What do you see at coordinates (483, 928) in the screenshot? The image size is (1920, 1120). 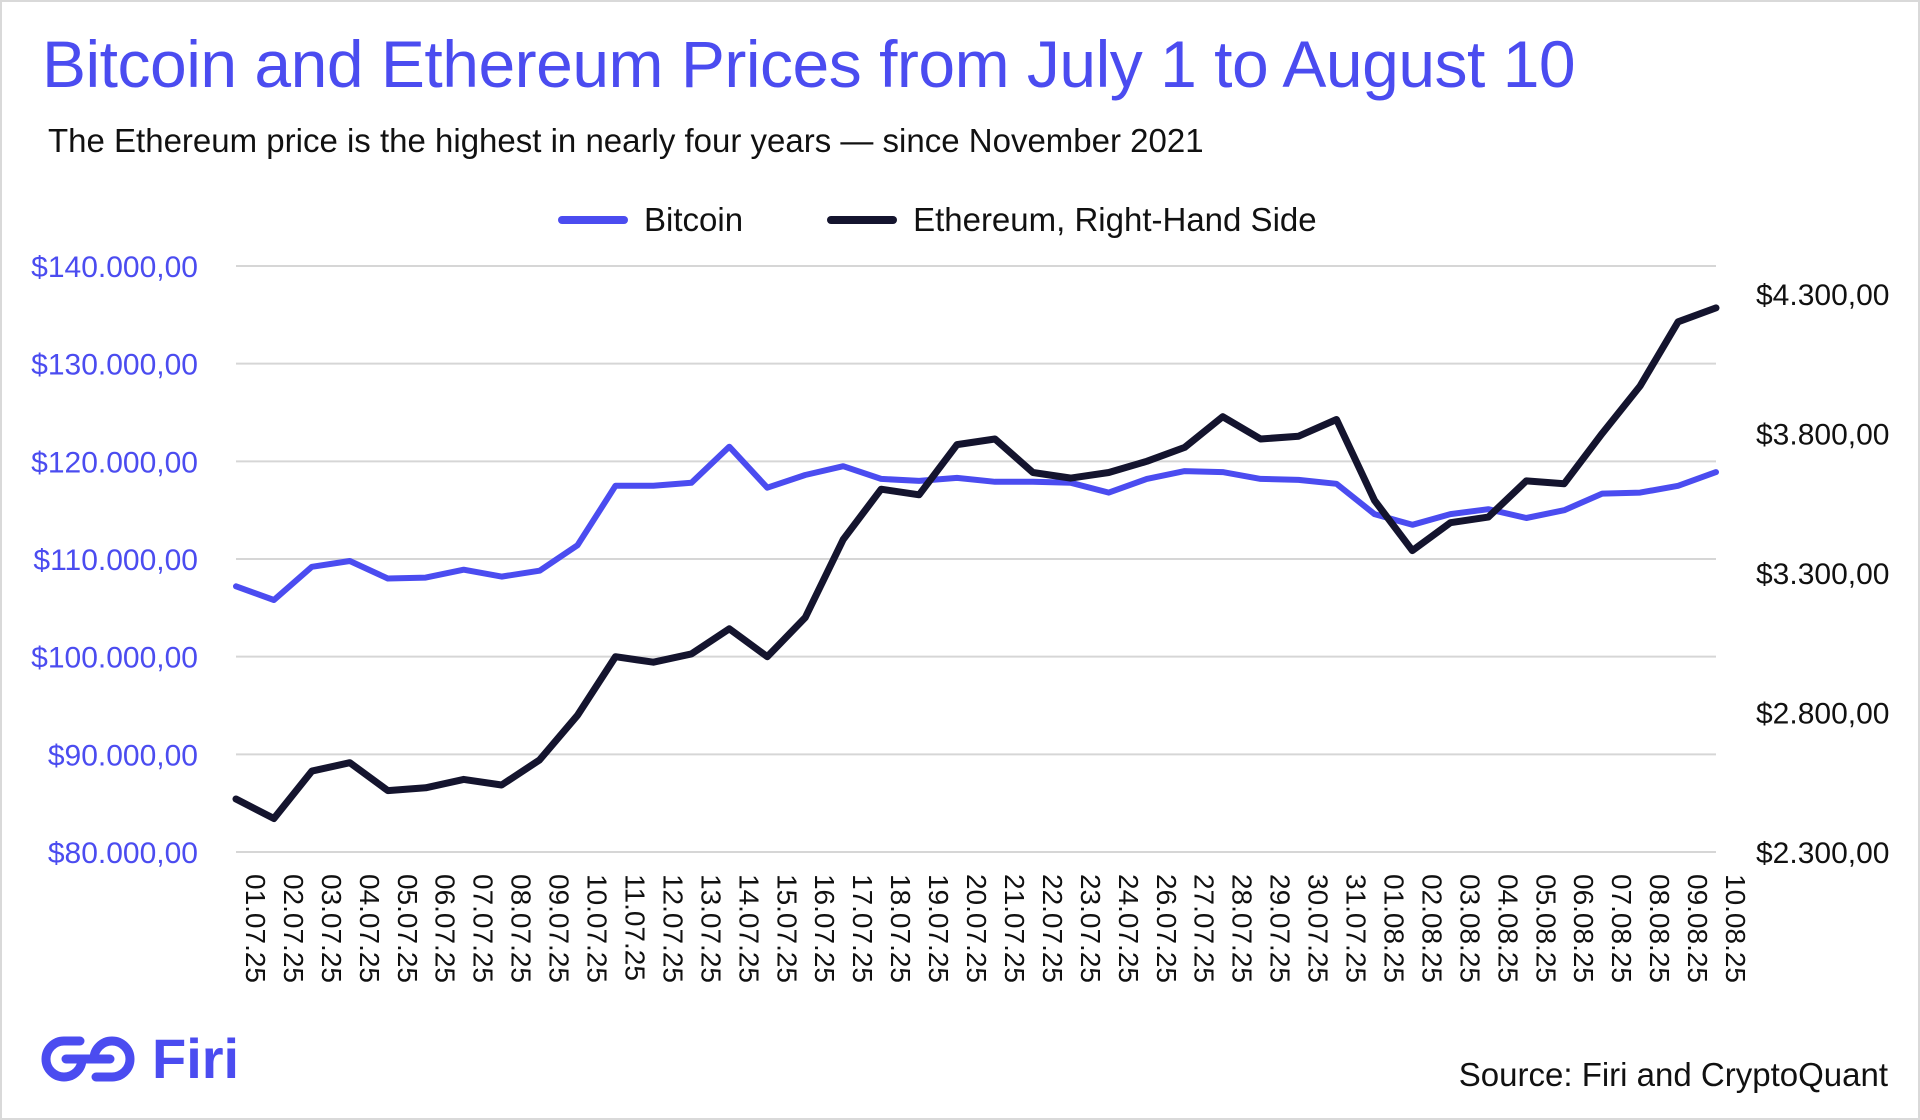 I see `x-axis-tick-label: 07.07.25` at bounding box center [483, 928].